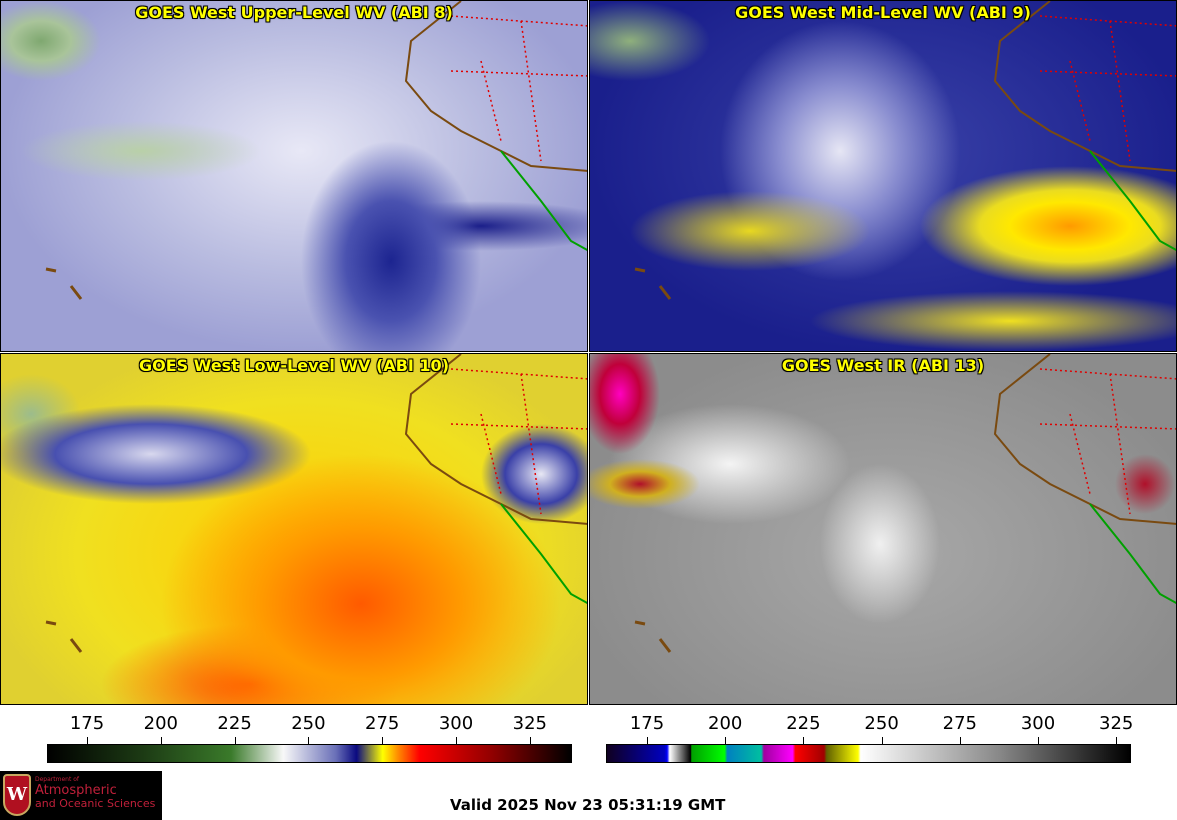 Image resolution: width=1177 pixels, height=820 pixels. What do you see at coordinates (868, 753) in the screenshot?
I see `ir-colorbar` at bounding box center [868, 753].